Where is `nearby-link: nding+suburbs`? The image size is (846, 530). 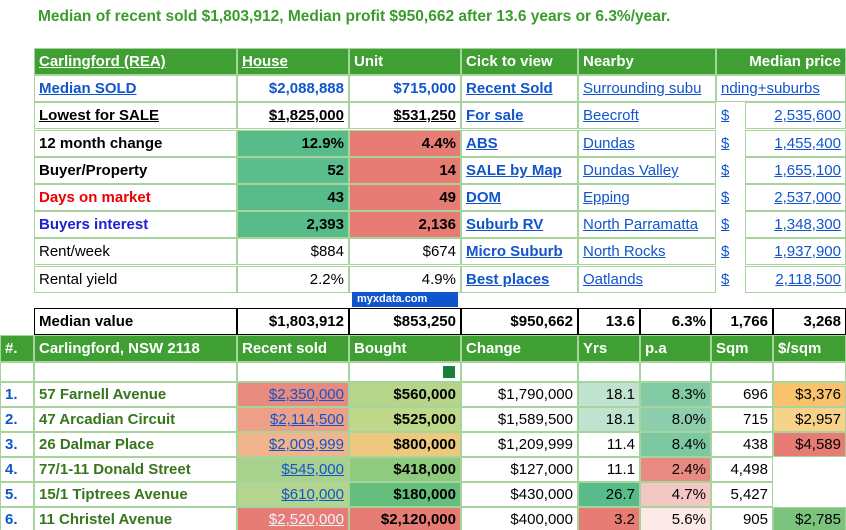 nearby-link: nding+suburbs is located at coordinates (781, 88).